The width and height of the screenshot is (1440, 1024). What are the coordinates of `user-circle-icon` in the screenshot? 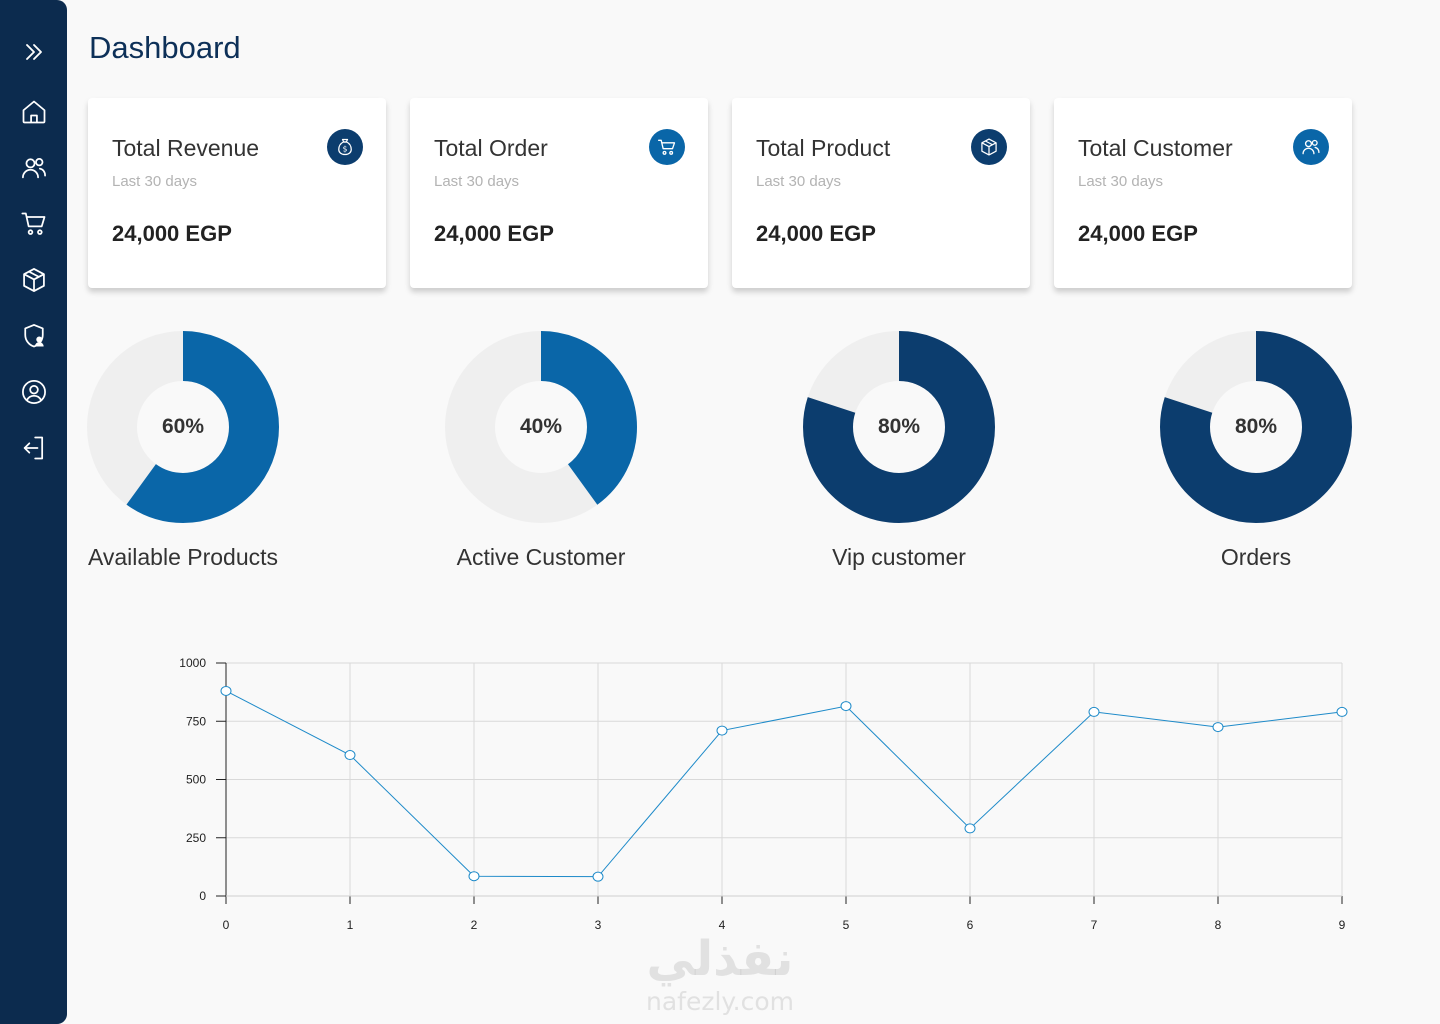 It's located at (34, 392).